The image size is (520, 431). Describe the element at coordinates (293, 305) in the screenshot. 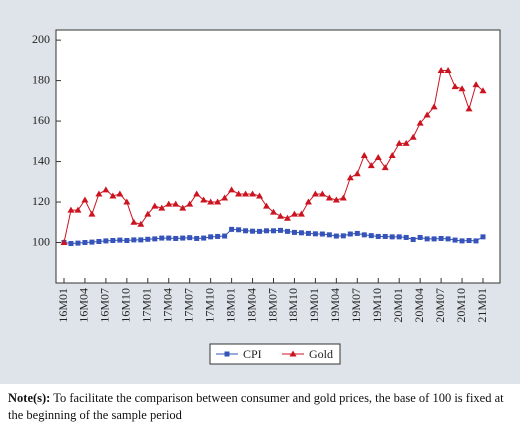

I see `x-tick-label: 18M10` at that location.